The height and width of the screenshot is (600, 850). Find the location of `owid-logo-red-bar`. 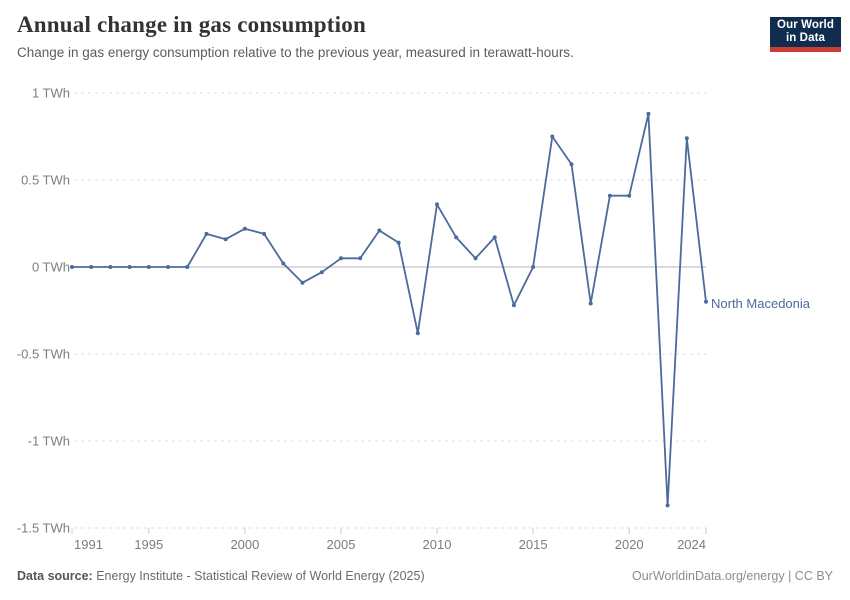

owid-logo-red-bar is located at coordinates (805, 49).